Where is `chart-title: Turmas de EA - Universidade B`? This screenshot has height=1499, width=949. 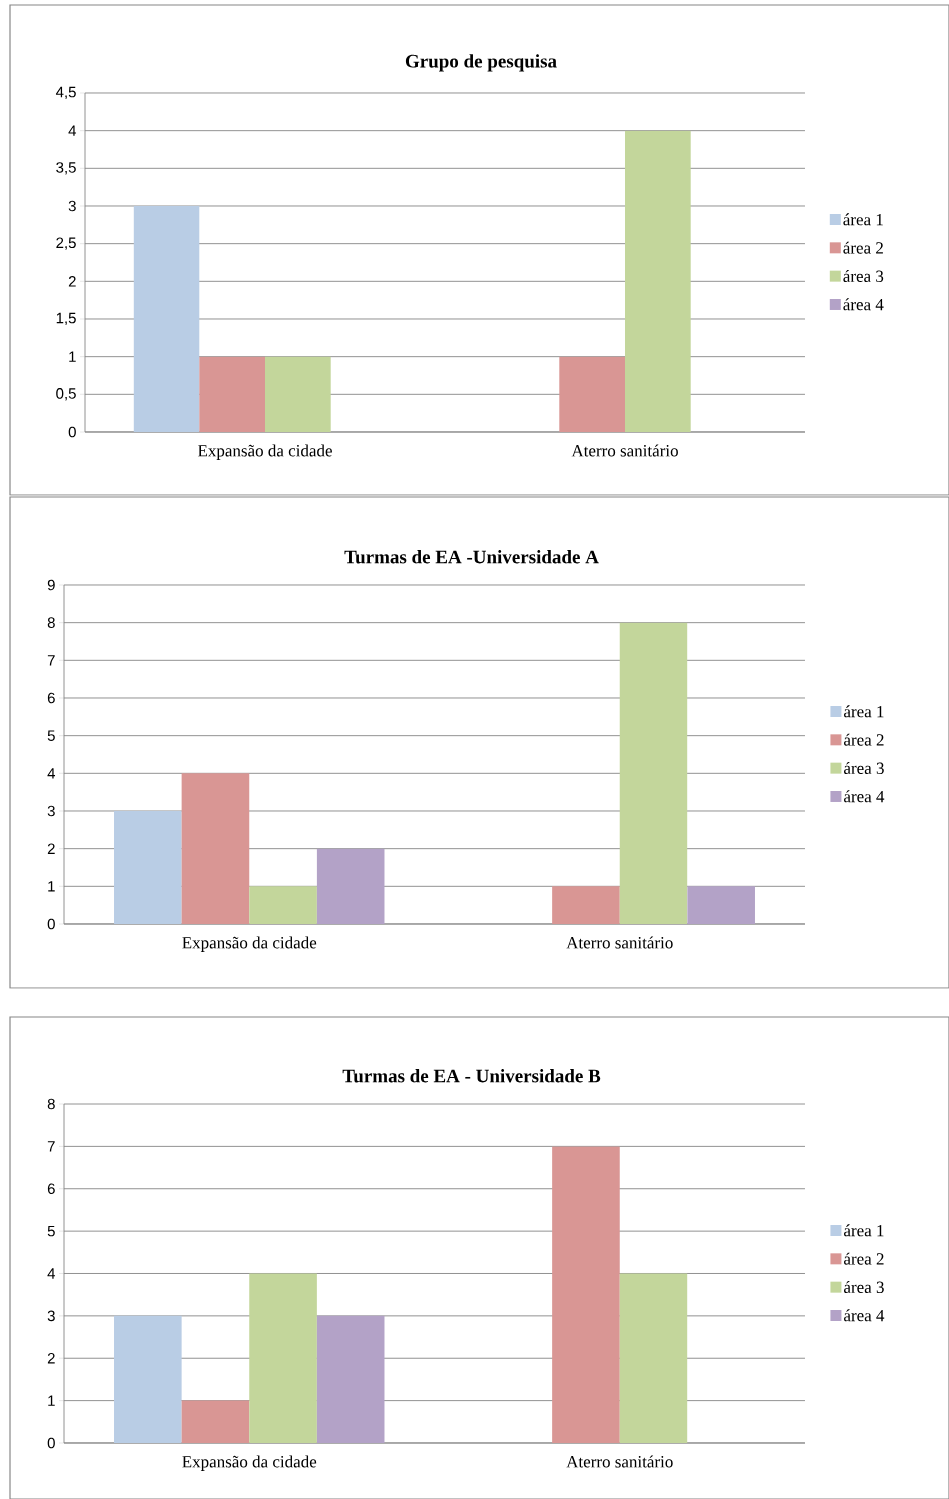 chart-title: Turmas de EA - Universidade B is located at coordinates (471, 1076).